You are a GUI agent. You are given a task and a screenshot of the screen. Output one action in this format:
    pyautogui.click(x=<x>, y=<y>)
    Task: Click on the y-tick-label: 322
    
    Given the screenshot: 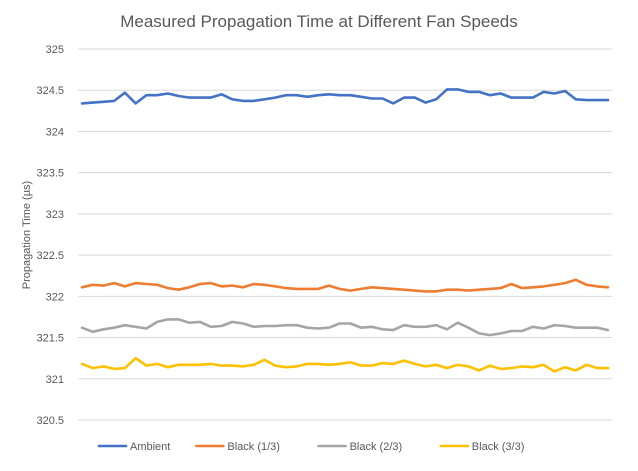 What is the action you would take?
    pyautogui.click(x=55, y=297)
    